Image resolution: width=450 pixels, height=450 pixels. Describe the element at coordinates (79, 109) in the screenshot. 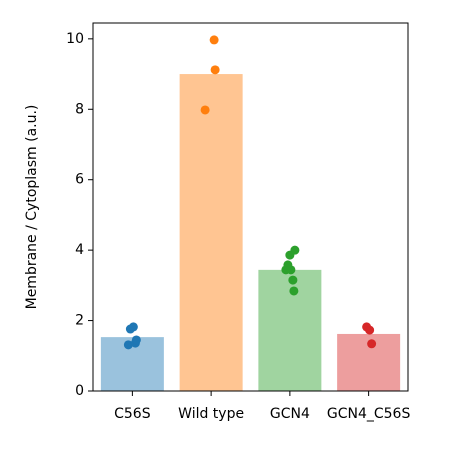

I see `y-tick-label: 8` at that location.